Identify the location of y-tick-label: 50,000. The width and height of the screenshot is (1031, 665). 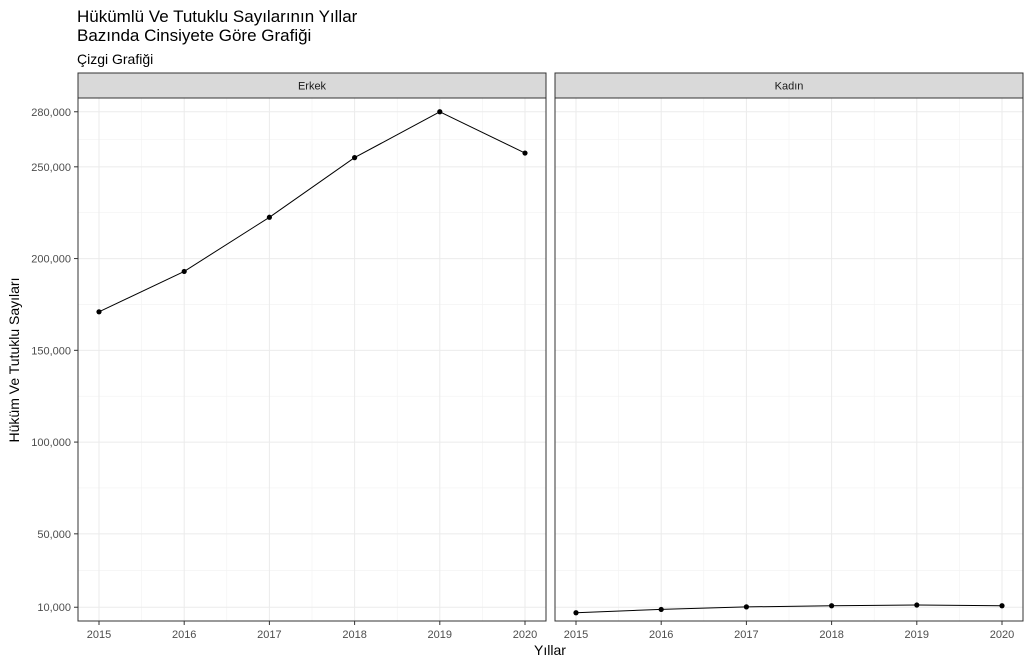
(54, 535).